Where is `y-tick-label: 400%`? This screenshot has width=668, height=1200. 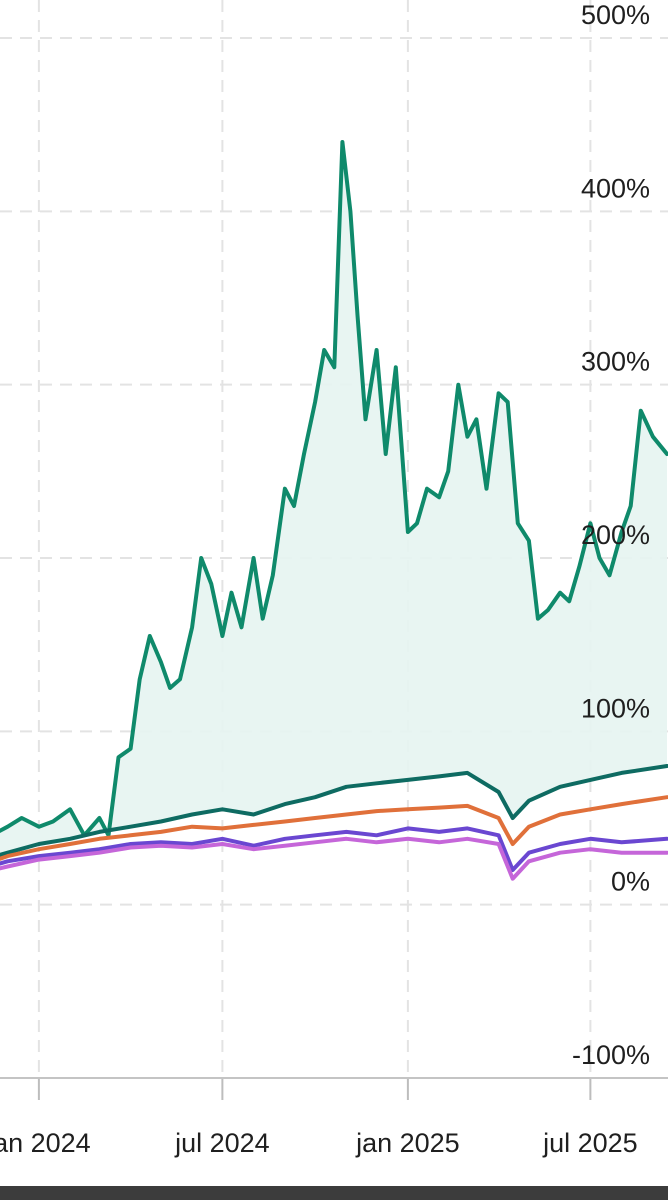 y-tick-label: 400% is located at coordinates (615, 188).